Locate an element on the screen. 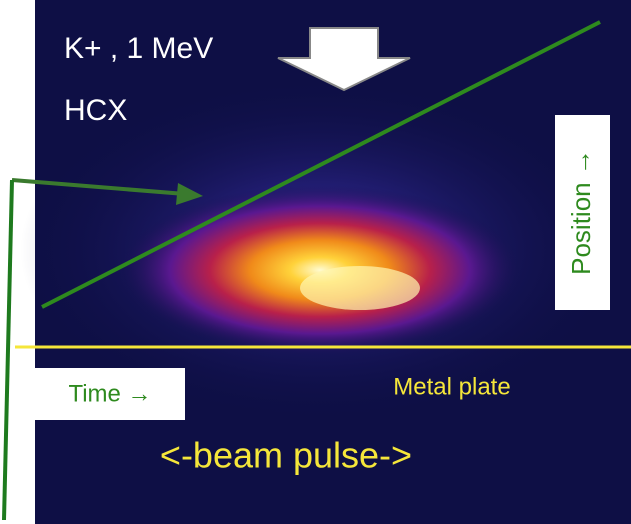 The image size is (631, 524). pointer-arrow is located at coordinates (98, 187).